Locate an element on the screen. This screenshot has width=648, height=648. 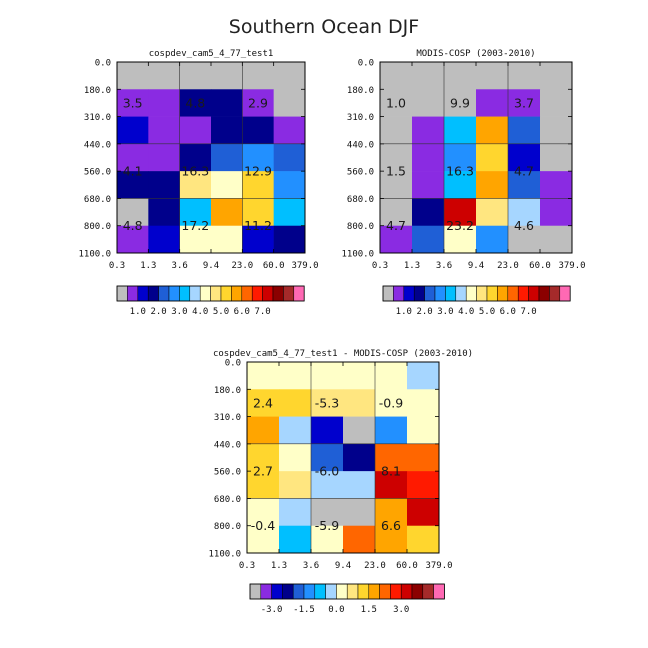
x-tick-label: 60.0 is located at coordinates (540, 266).